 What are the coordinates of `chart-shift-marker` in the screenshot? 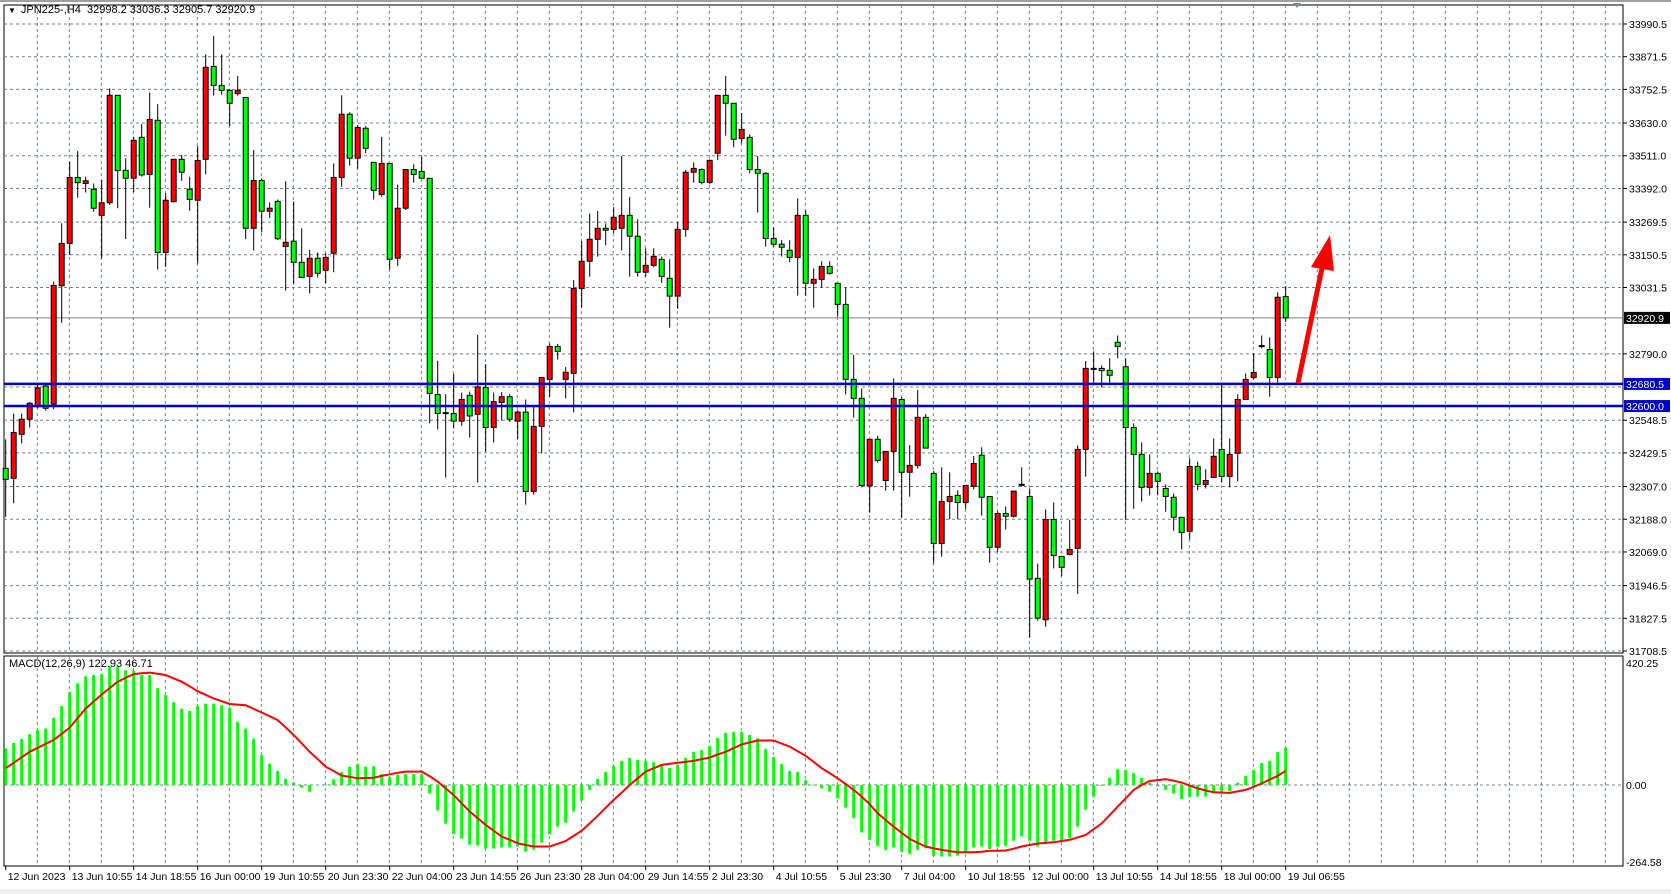 It's located at (1297, 5).